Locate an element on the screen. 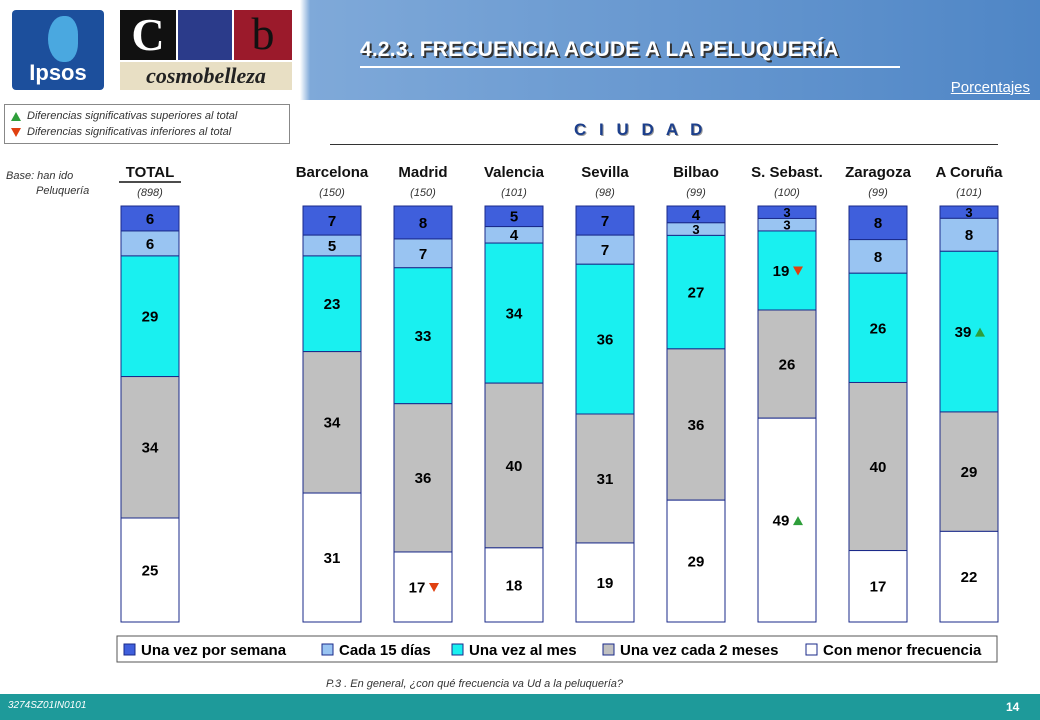  category-label: S. Sebast. is located at coordinates (787, 172).